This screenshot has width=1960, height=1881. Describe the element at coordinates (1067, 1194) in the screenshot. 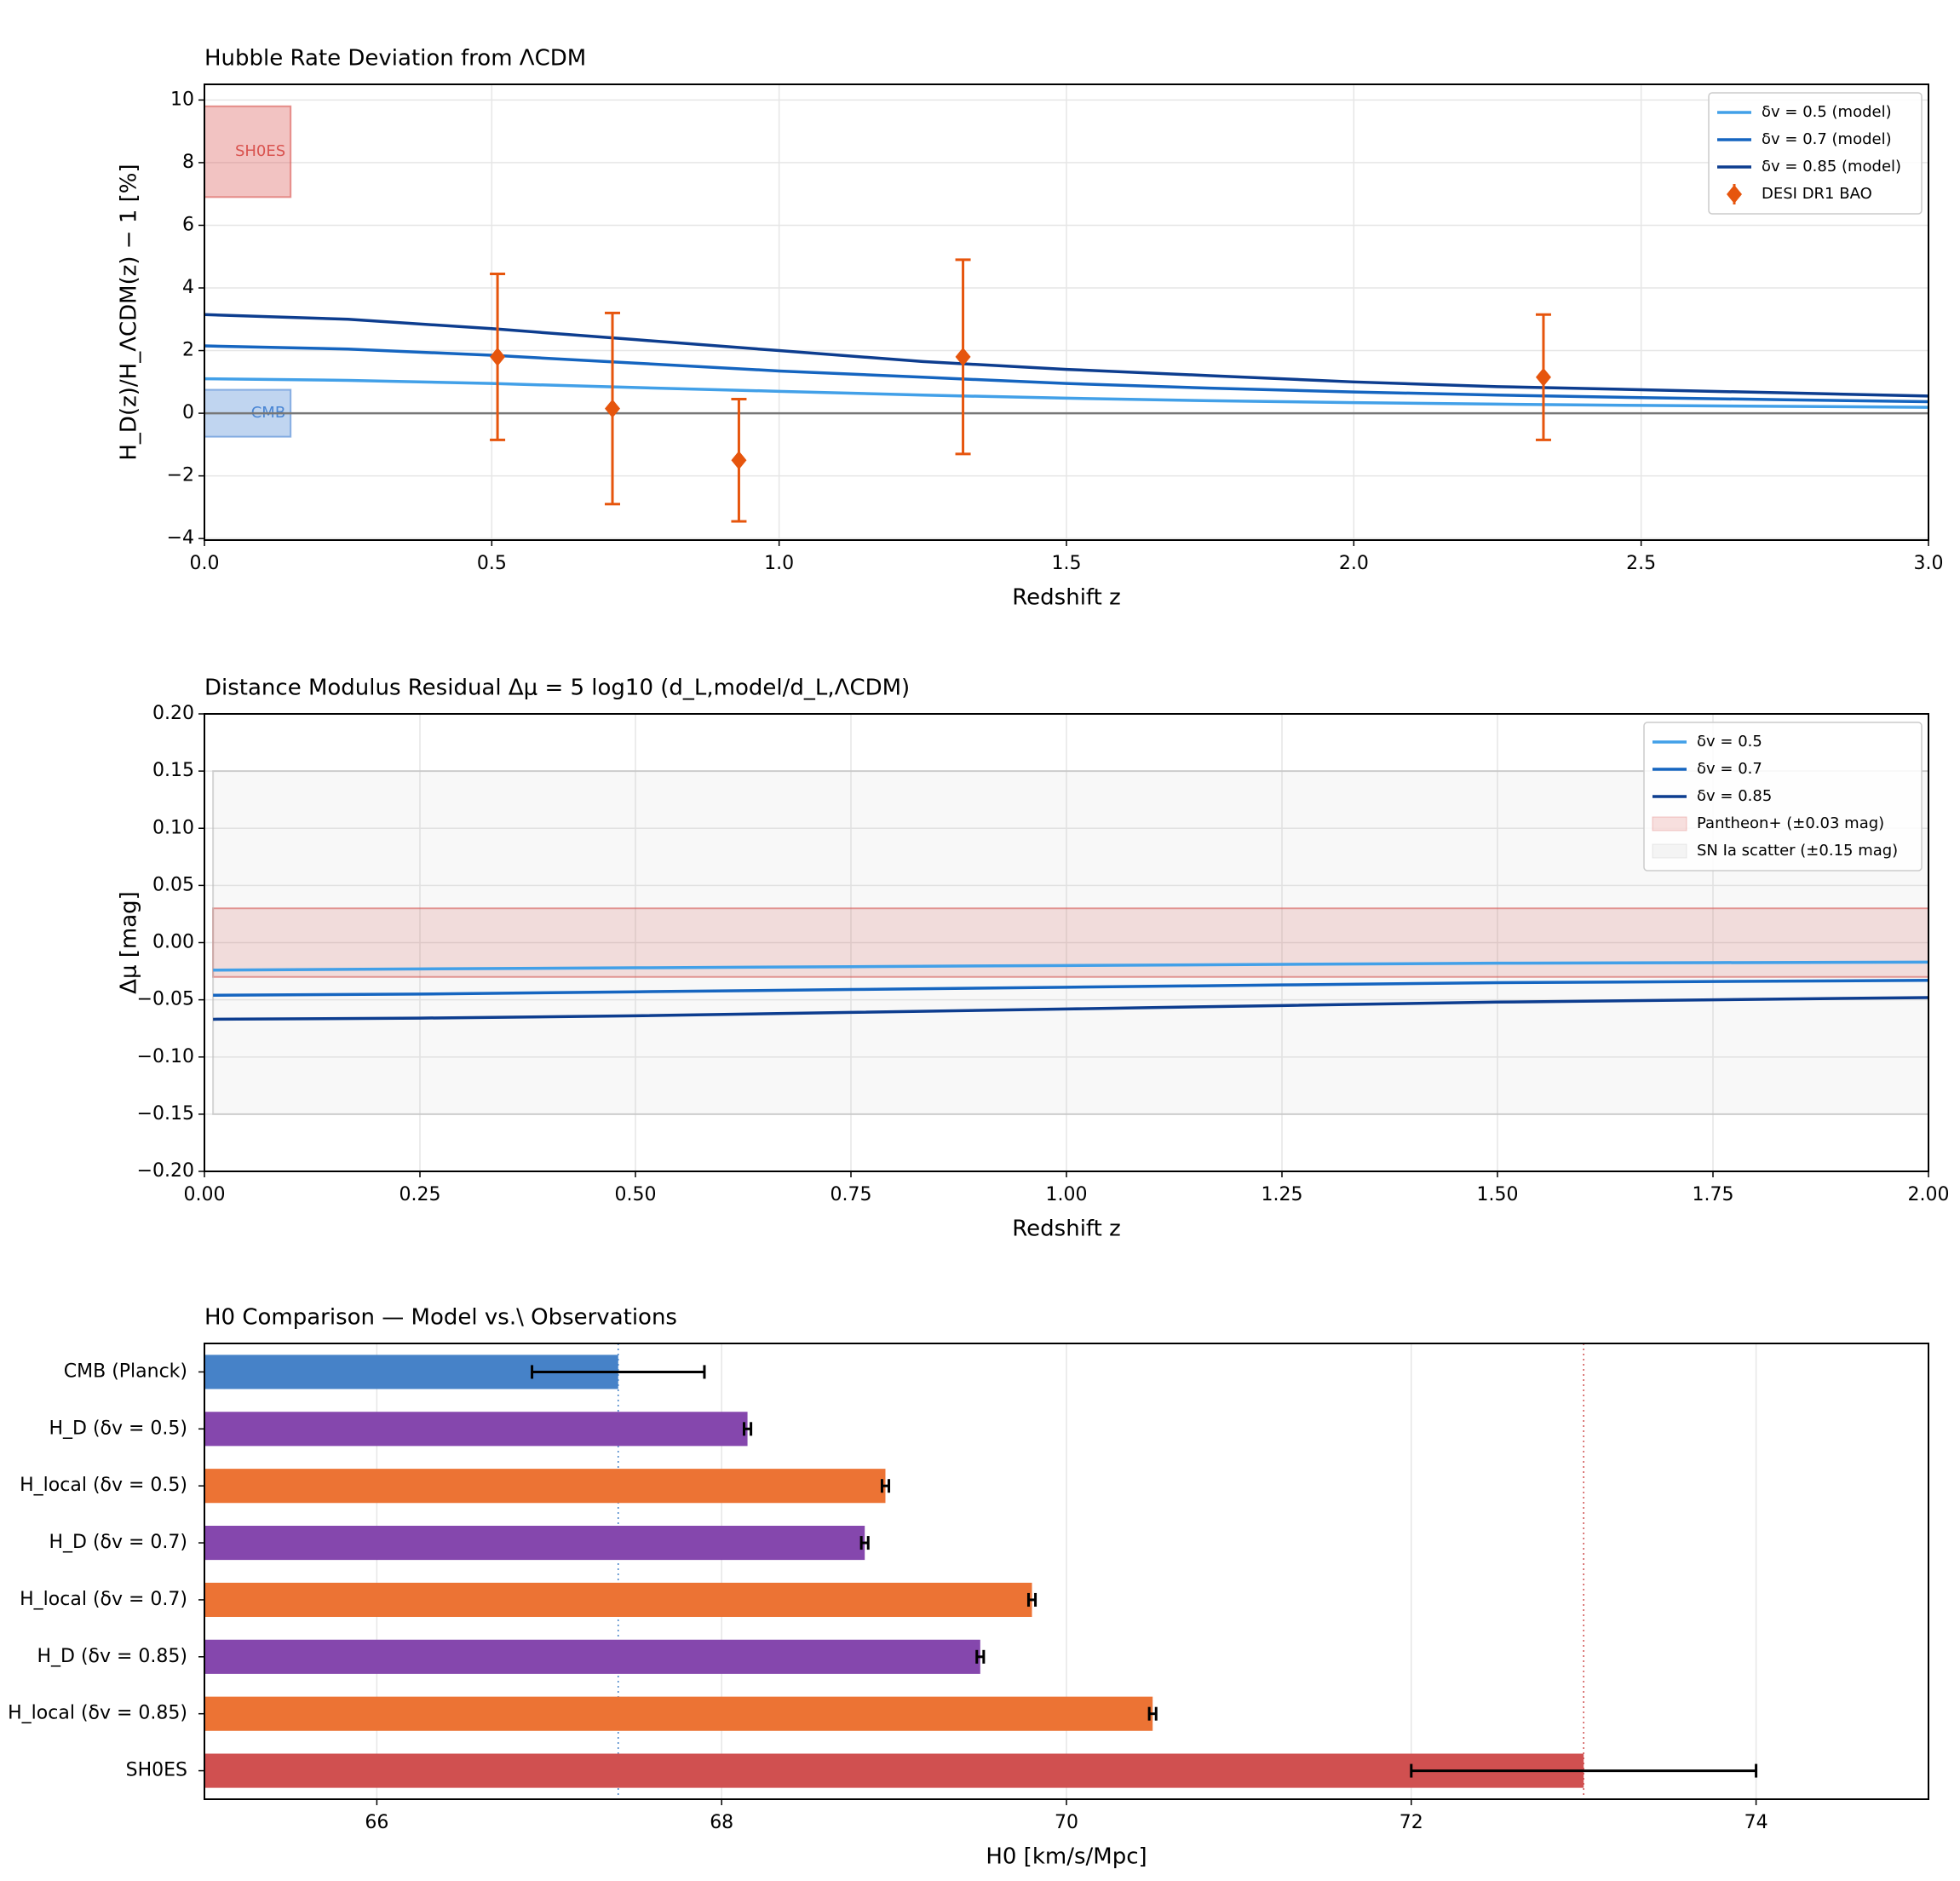

I see `x-tick-label: 1.00` at that location.